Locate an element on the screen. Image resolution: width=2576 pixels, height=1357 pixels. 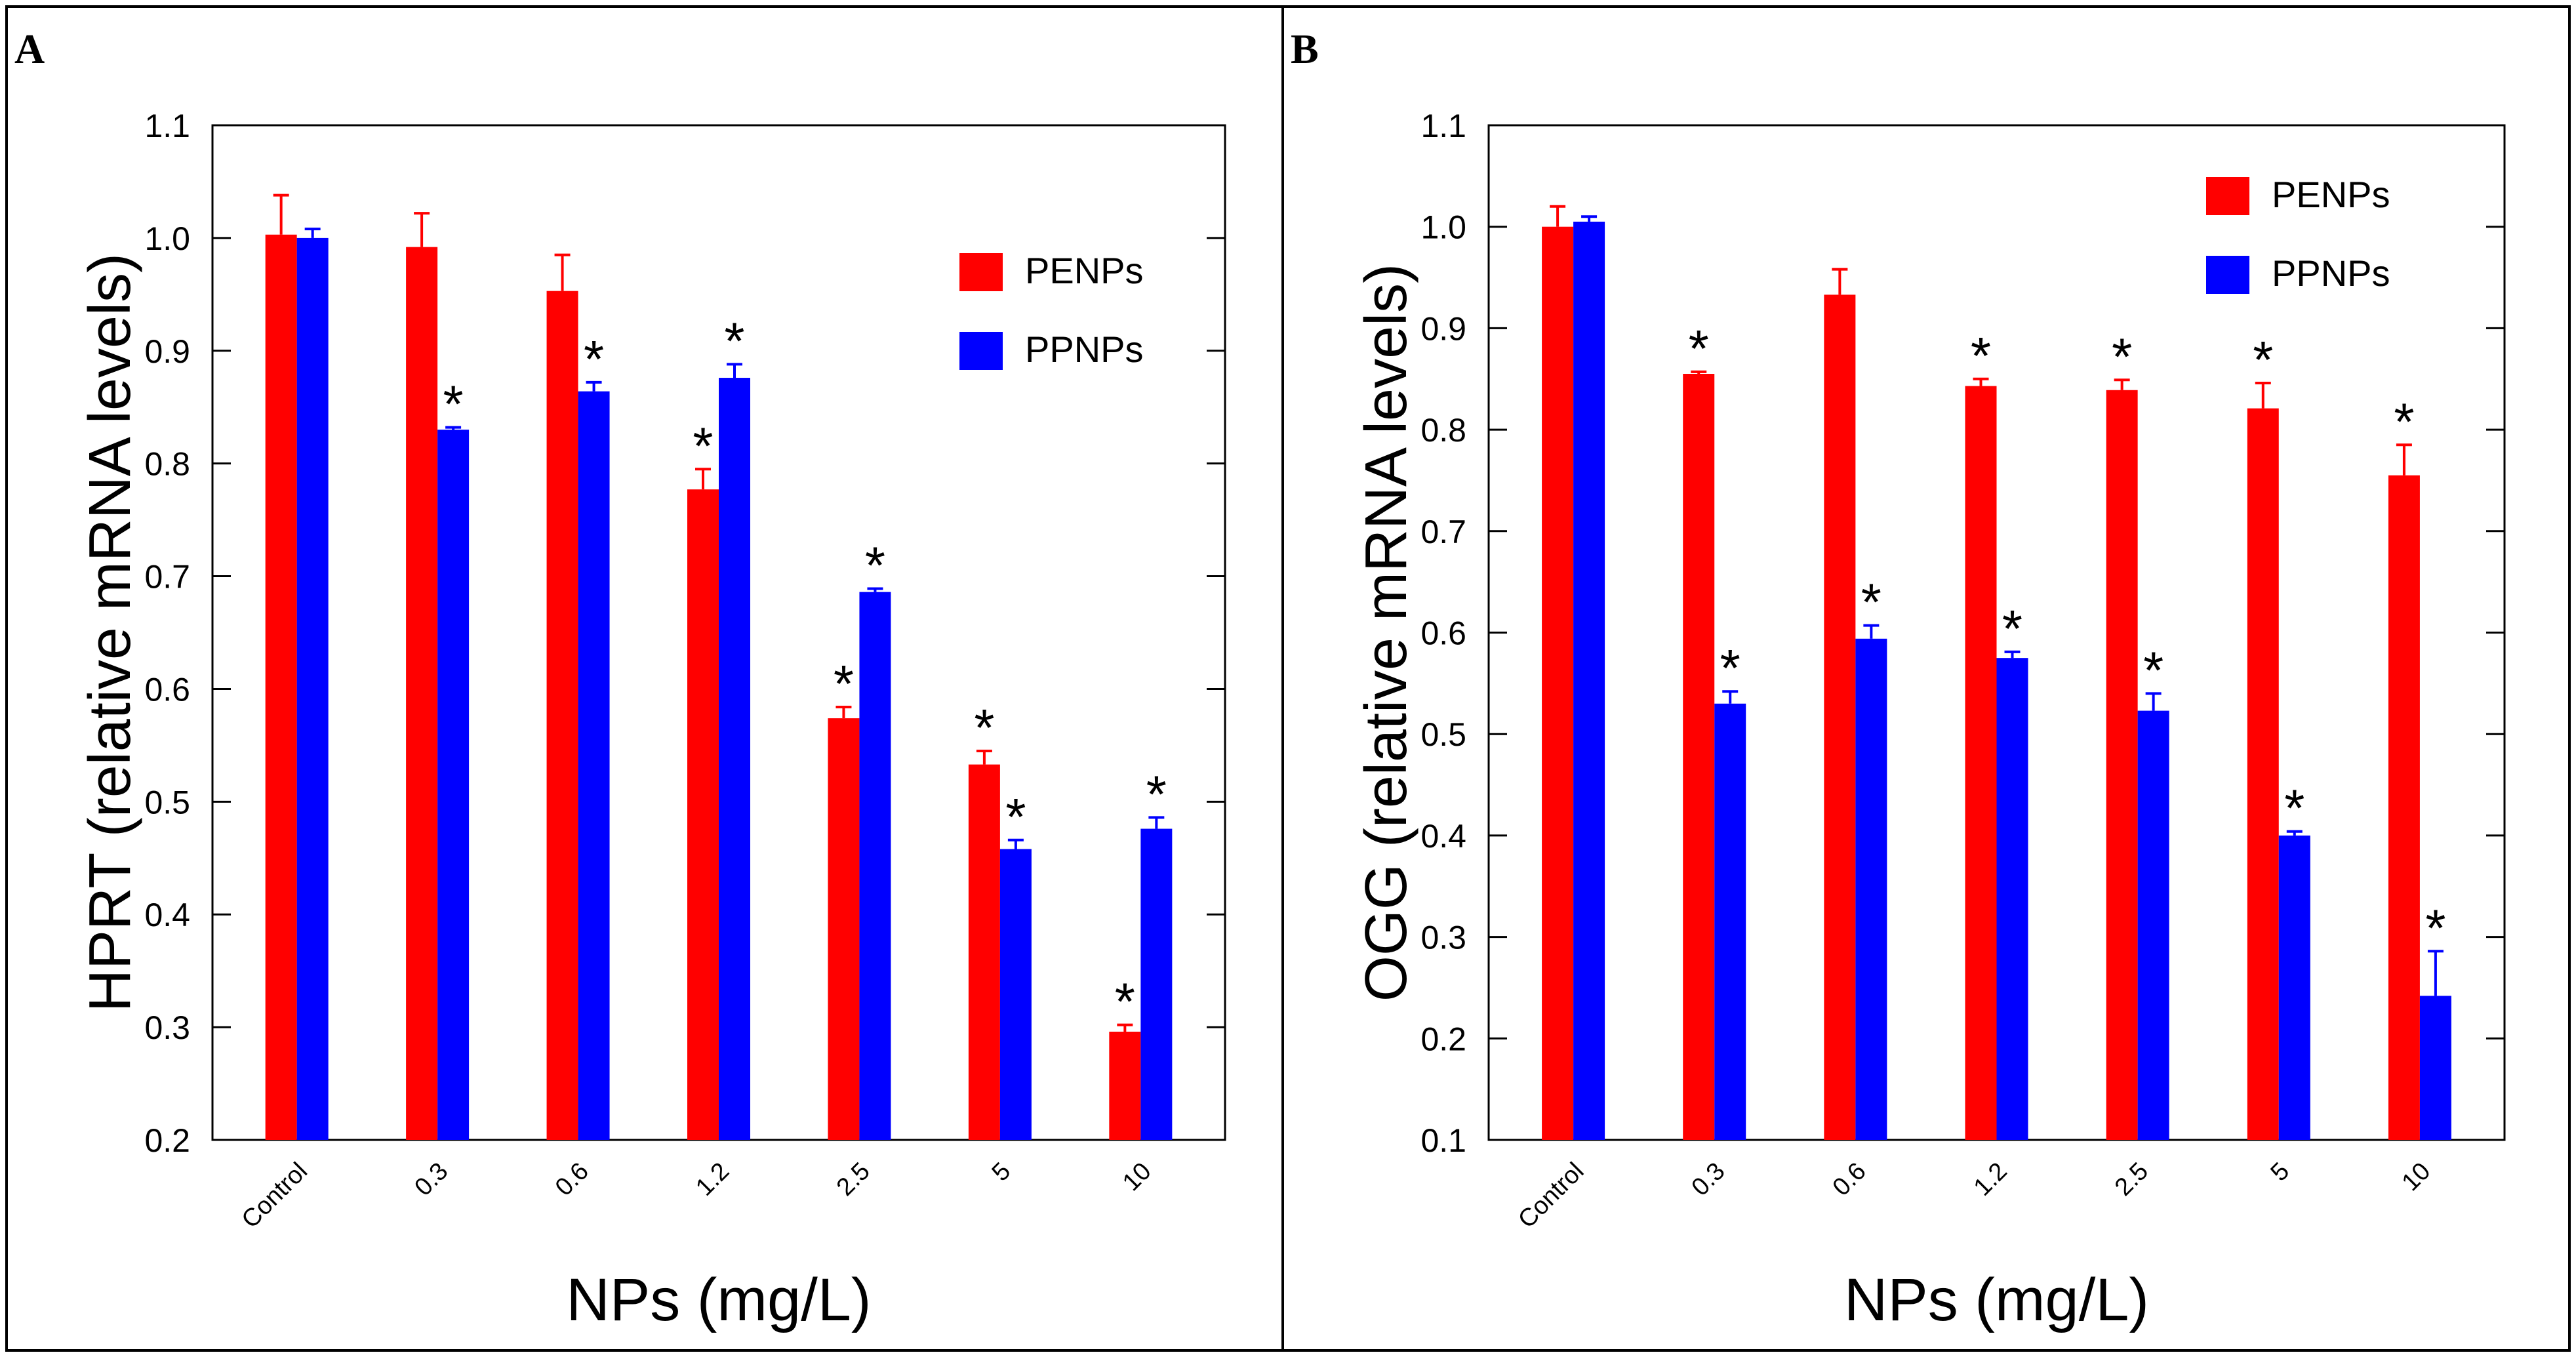
chart-b-ytick-label: 0.1 is located at coordinates (1443, 1140).